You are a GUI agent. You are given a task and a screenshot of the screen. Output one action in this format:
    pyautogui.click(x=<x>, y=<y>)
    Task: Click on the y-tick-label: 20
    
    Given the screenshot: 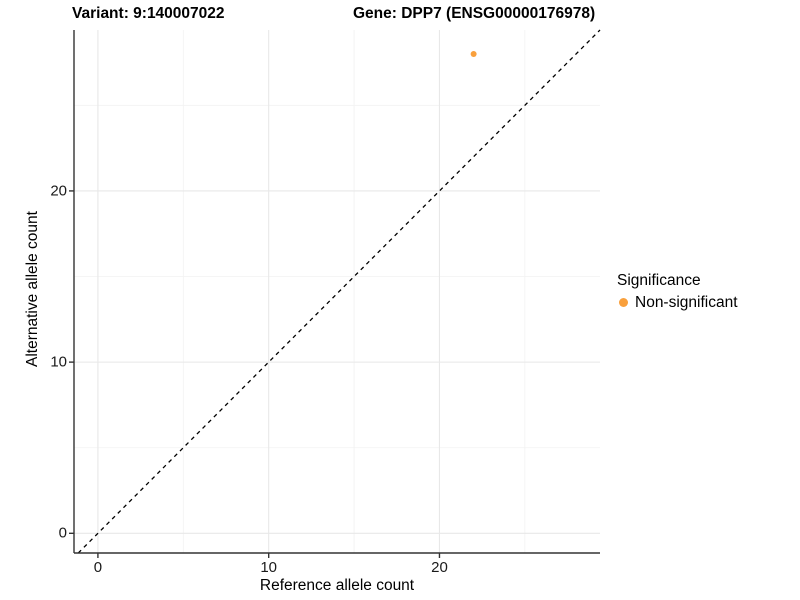 What is the action you would take?
    pyautogui.click(x=58, y=191)
    